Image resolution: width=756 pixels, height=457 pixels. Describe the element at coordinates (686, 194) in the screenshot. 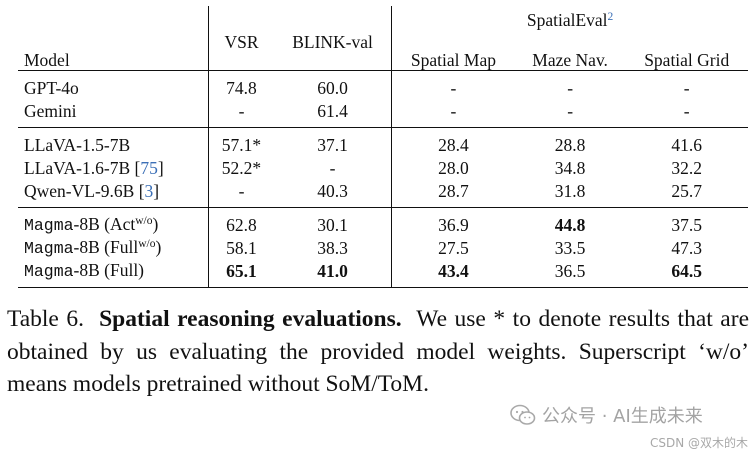

I see `cell-spatial-grid: 25.7` at that location.